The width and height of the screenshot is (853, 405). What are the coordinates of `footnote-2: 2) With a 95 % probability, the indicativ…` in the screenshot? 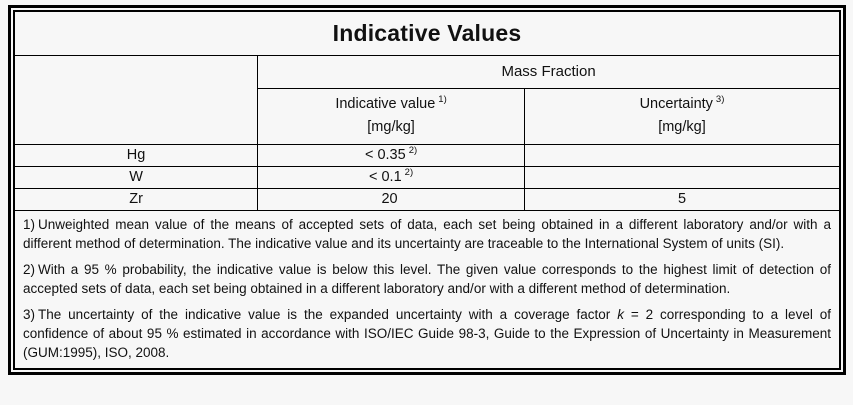 It's located at (427, 279).